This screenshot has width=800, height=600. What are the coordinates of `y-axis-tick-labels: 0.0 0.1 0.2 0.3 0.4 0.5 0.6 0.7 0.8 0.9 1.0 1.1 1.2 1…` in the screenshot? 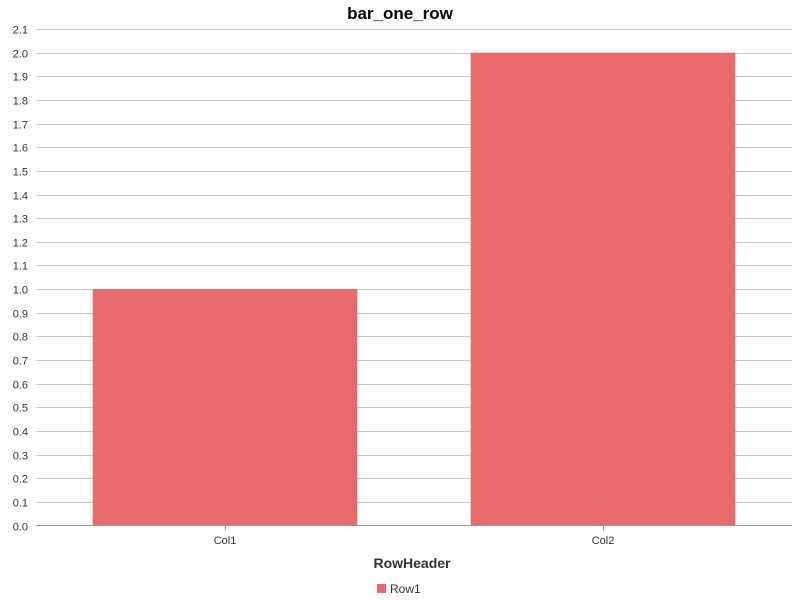 It's located at (20, 279).